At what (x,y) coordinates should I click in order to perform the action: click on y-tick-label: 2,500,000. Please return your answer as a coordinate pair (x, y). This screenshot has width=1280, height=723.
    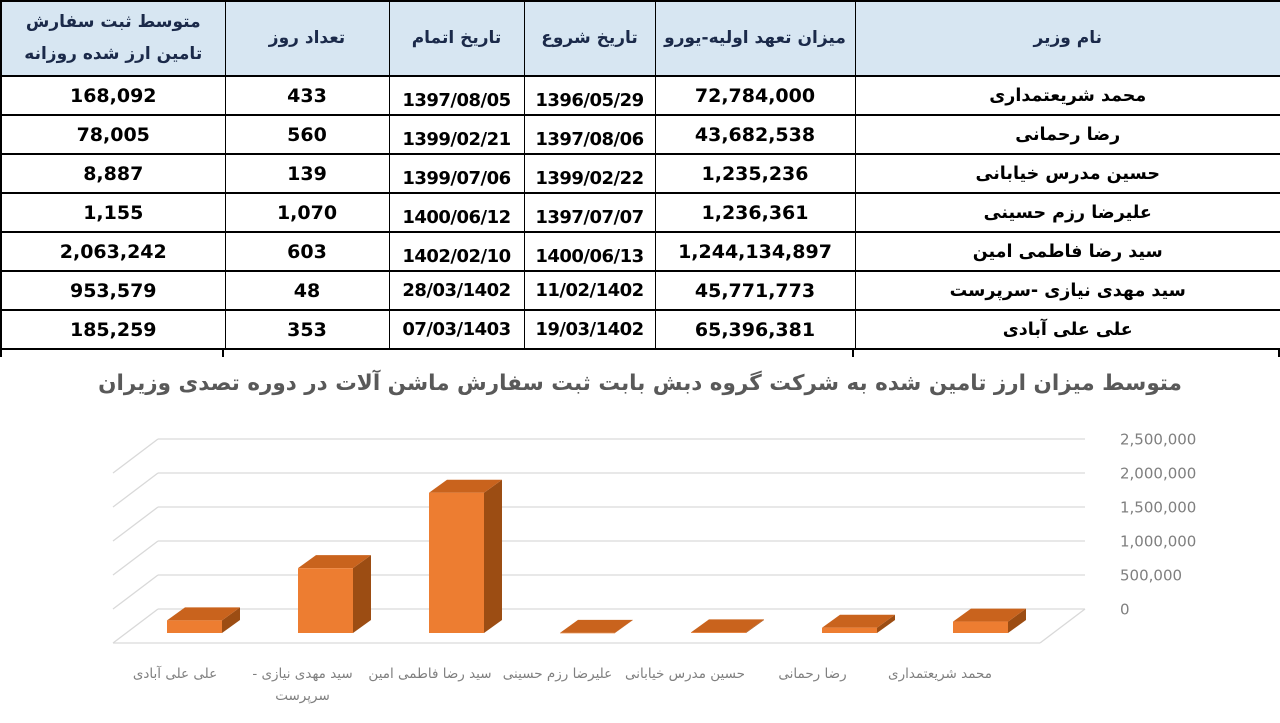
    Looking at the image, I should click on (1158, 440).